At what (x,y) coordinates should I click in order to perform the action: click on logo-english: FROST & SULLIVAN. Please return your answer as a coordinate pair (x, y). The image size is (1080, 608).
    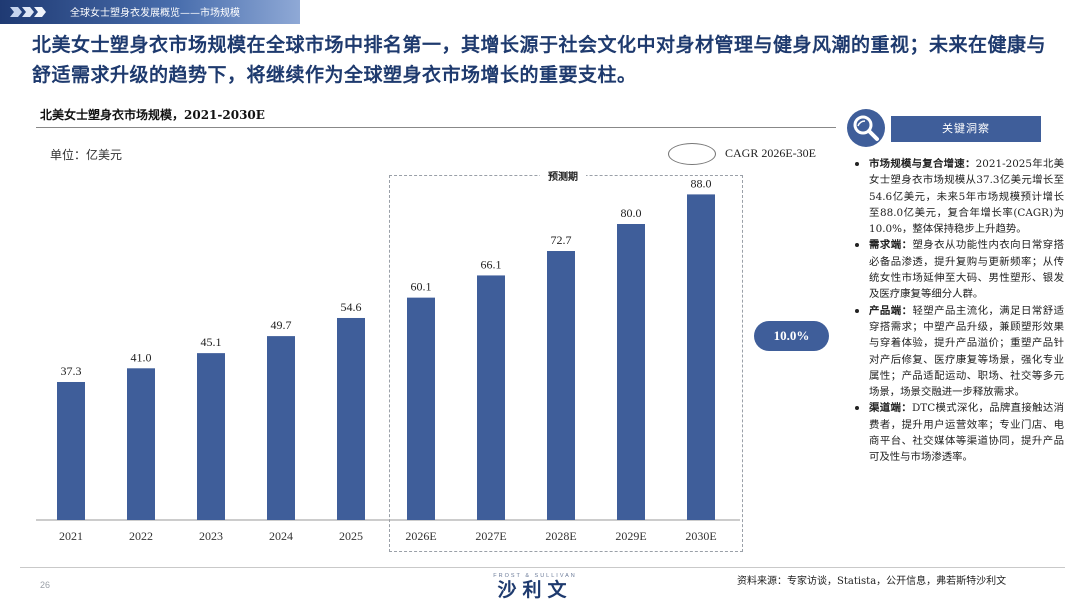
    Looking at the image, I should click on (535, 576).